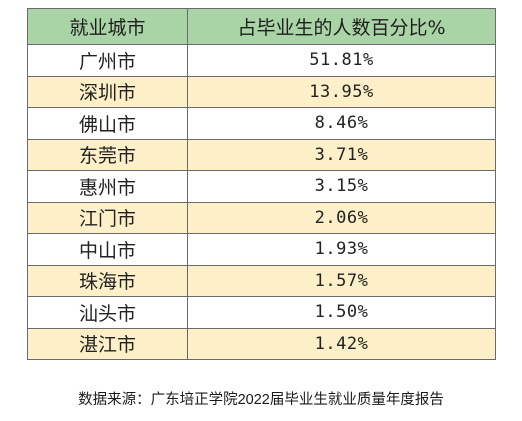  What do you see at coordinates (341, 217) in the screenshot?
I see `percent-cell: 2.06%` at bounding box center [341, 217].